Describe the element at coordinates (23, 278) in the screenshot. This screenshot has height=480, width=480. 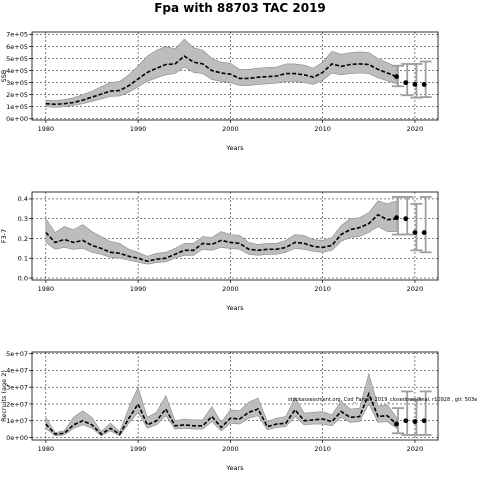
I see `y-tick-label: 0.0` at that location.